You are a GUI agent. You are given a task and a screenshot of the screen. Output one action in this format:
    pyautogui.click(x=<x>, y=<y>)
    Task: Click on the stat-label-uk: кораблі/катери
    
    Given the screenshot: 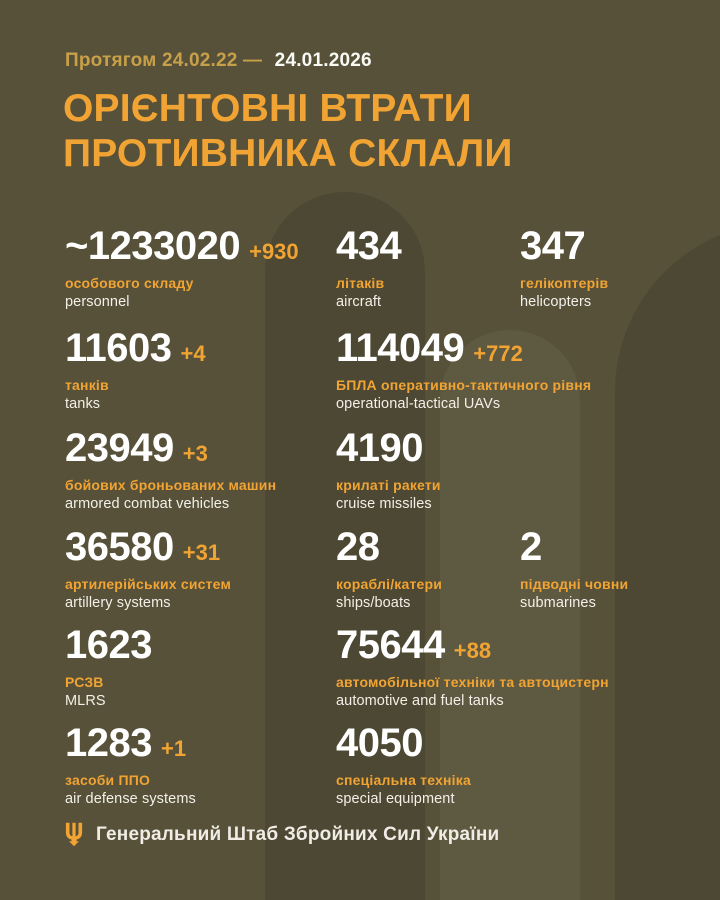 What is the action you would take?
    pyautogui.click(x=389, y=584)
    